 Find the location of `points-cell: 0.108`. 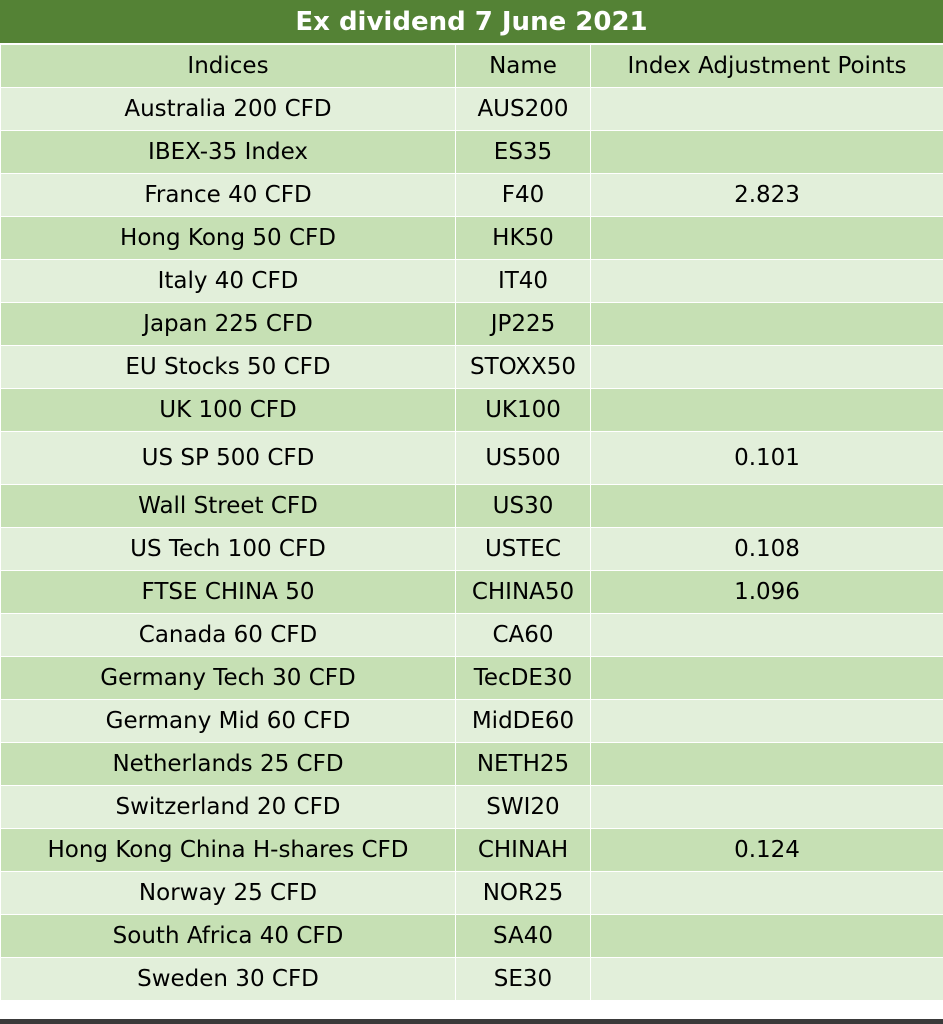

points-cell: 0.108 is located at coordinates (766, 549).